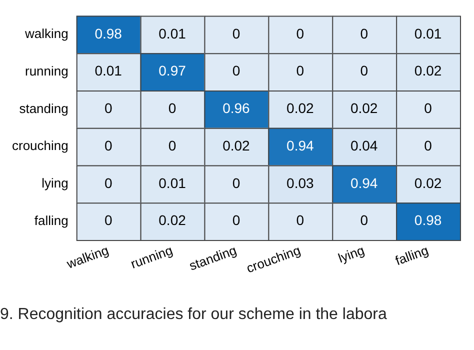  What do you see at coordinates (364, 145) in the screenshot?
I see `data-label: 0.04` at bounding box center [364, 145].